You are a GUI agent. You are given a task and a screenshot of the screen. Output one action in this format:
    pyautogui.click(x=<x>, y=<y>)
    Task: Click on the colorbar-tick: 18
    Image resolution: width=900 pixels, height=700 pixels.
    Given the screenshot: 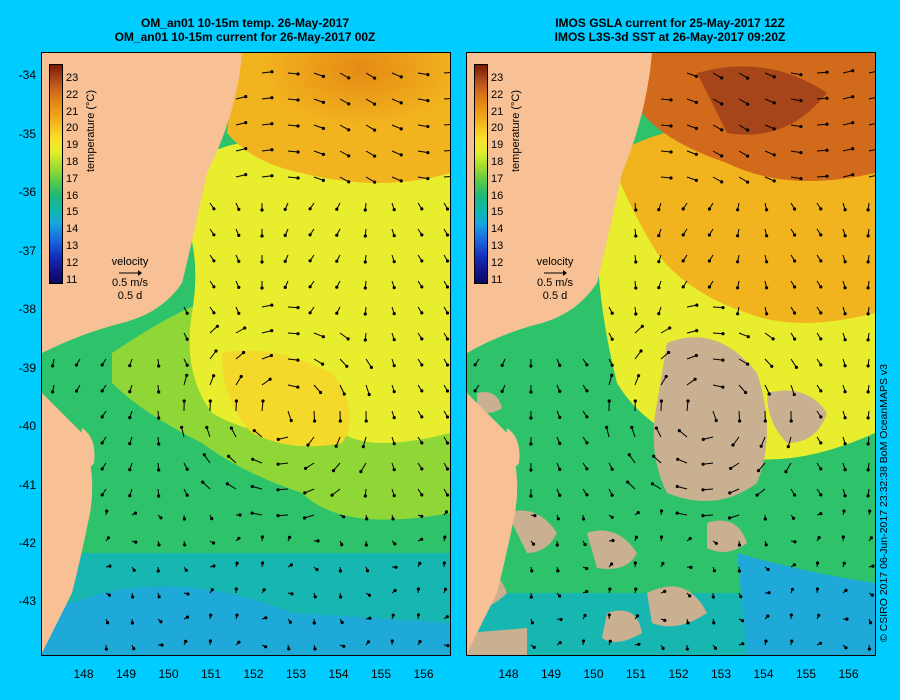 What is the action you would take?
    pyautogui.click(x=497, y=162)
    